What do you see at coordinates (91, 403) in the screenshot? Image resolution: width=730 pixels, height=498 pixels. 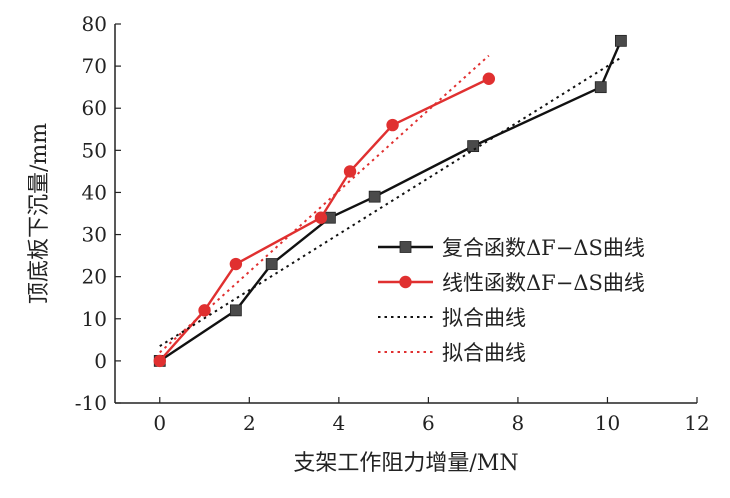 I see `y-tick-label: -10` at bounding box center [91, 403].